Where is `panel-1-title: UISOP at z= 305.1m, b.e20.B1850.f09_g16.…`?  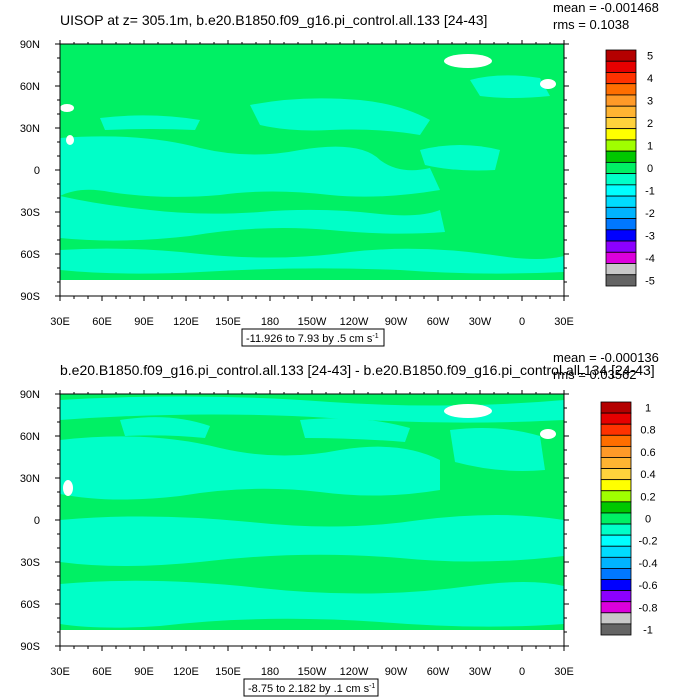
panel-1-title: UISOP at z= 305.1m, b.e20.B1850.f09_g16.… is located at coordinates (273, 20).